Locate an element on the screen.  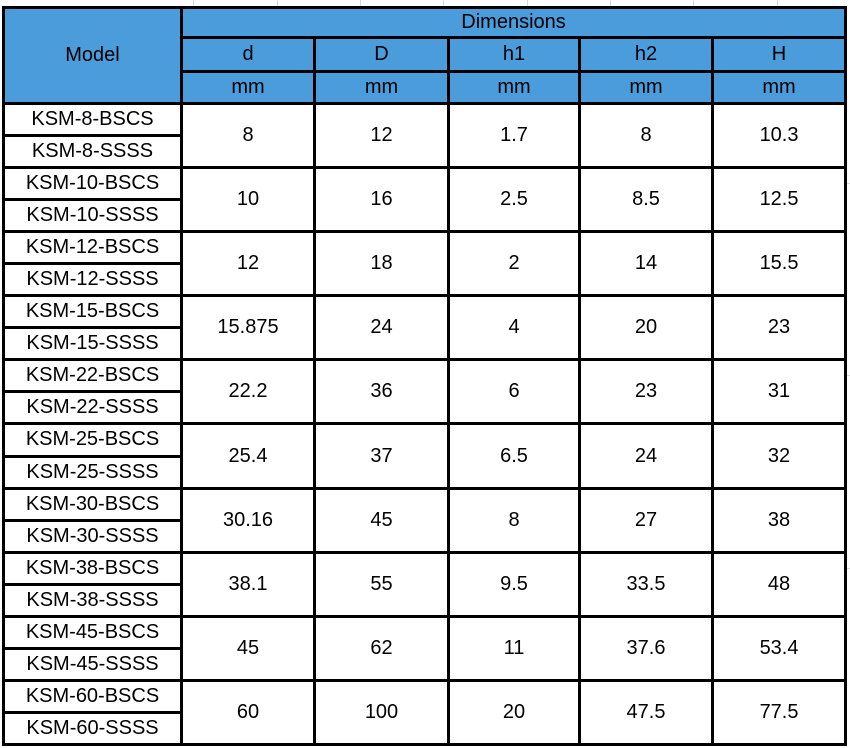
table-row: KSM-30-SSSS is located at coordinates (424, 536).